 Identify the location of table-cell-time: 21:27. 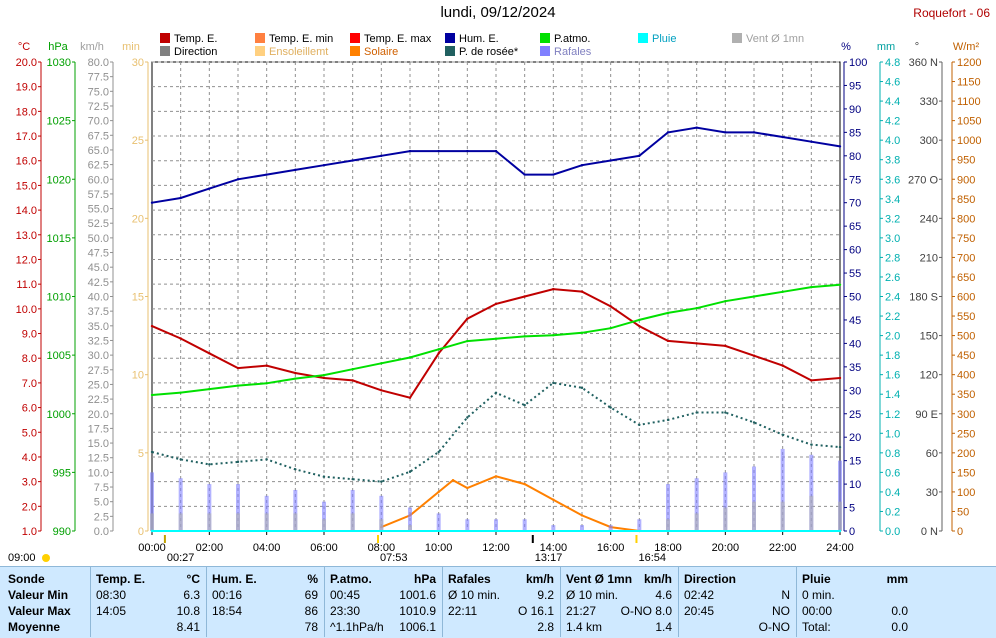
(581, 611).